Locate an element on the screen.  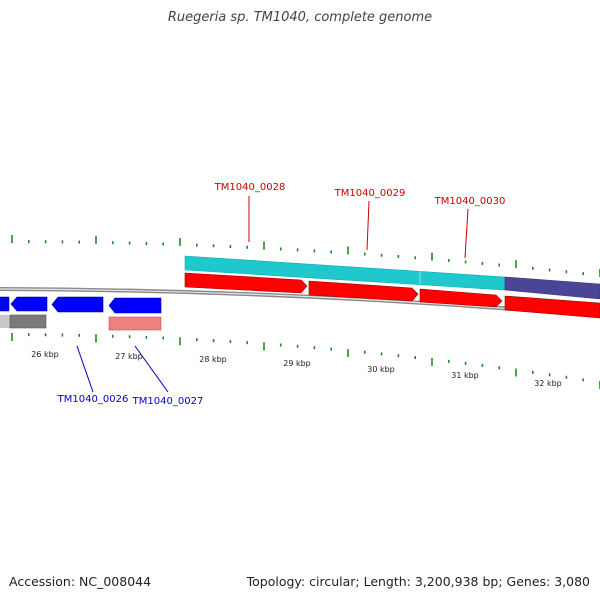
cds-feature-purple is located at coordinates (552, 288).